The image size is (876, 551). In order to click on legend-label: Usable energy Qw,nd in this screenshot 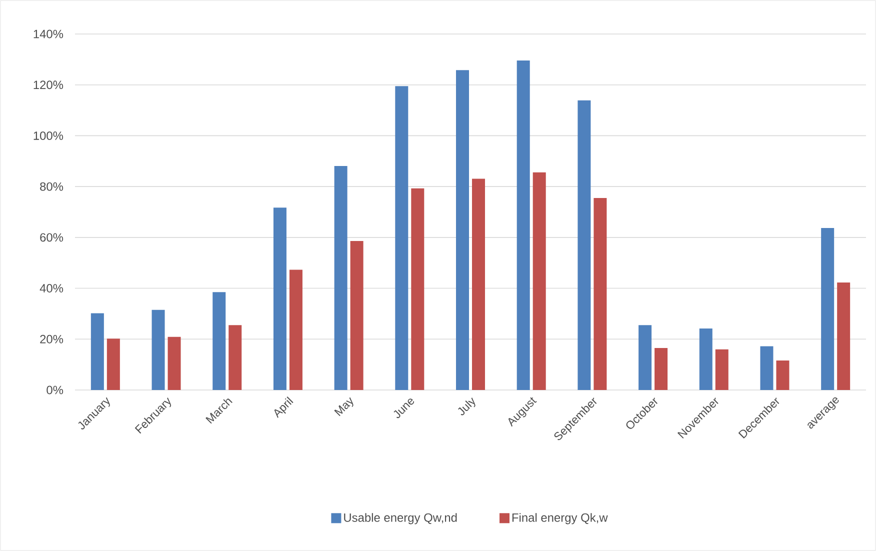, I will do `click(400, 518)`.